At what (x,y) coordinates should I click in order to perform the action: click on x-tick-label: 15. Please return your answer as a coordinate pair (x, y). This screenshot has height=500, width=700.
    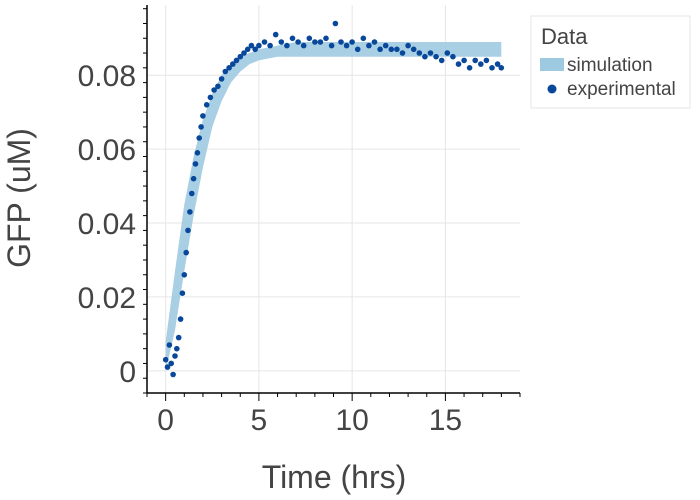
    Looking at the image, I should click on (445, 420).